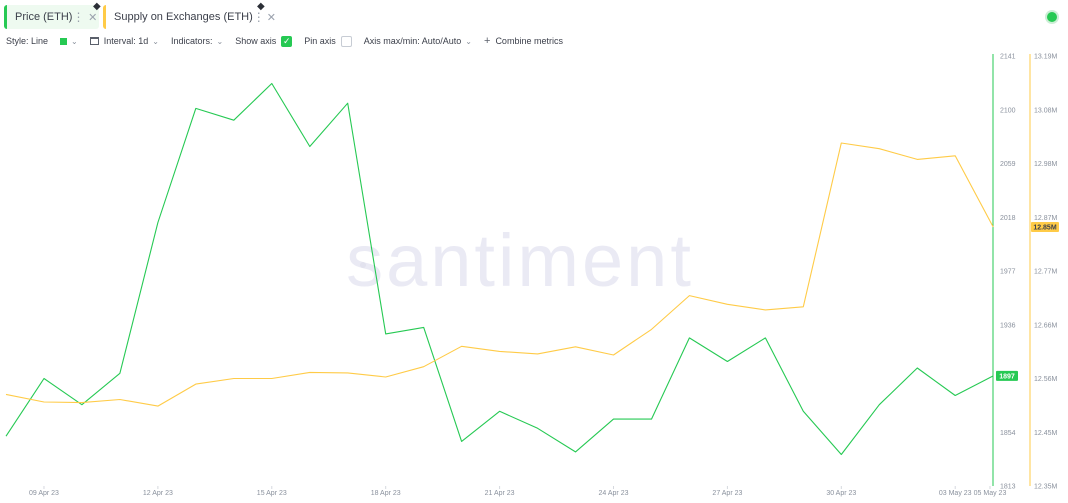 The width and height of the screenshot is (1068, 503). What do you see at coordinates (1046, 487) in the screenshot?
I see `y-axis-right-tick: 12.35M` at bounding box center [1046, 487].